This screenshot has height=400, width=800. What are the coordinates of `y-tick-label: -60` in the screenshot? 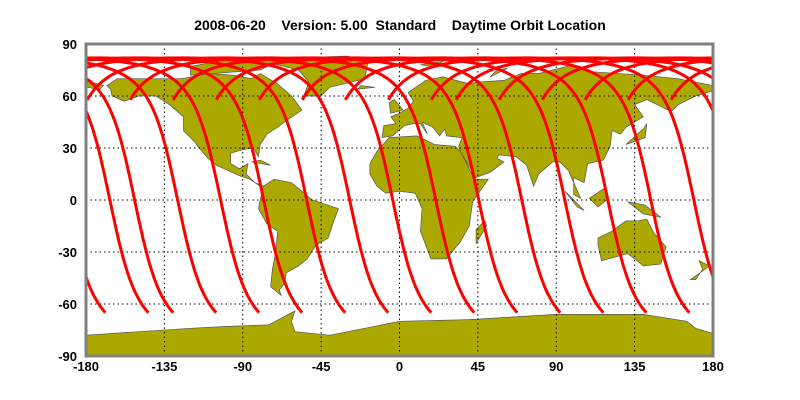 It's located at (67, 304).